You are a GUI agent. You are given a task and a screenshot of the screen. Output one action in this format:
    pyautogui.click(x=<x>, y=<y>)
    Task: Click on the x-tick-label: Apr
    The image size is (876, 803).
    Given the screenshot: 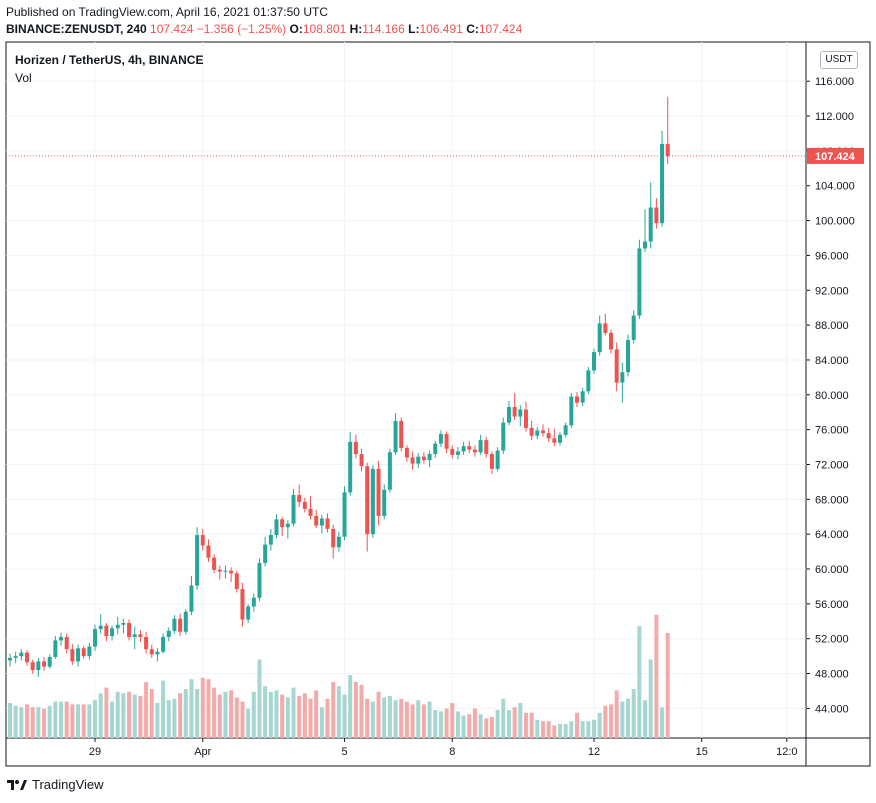 What is the action you would take?
    pyautogui.click(x=202, y=752)
    